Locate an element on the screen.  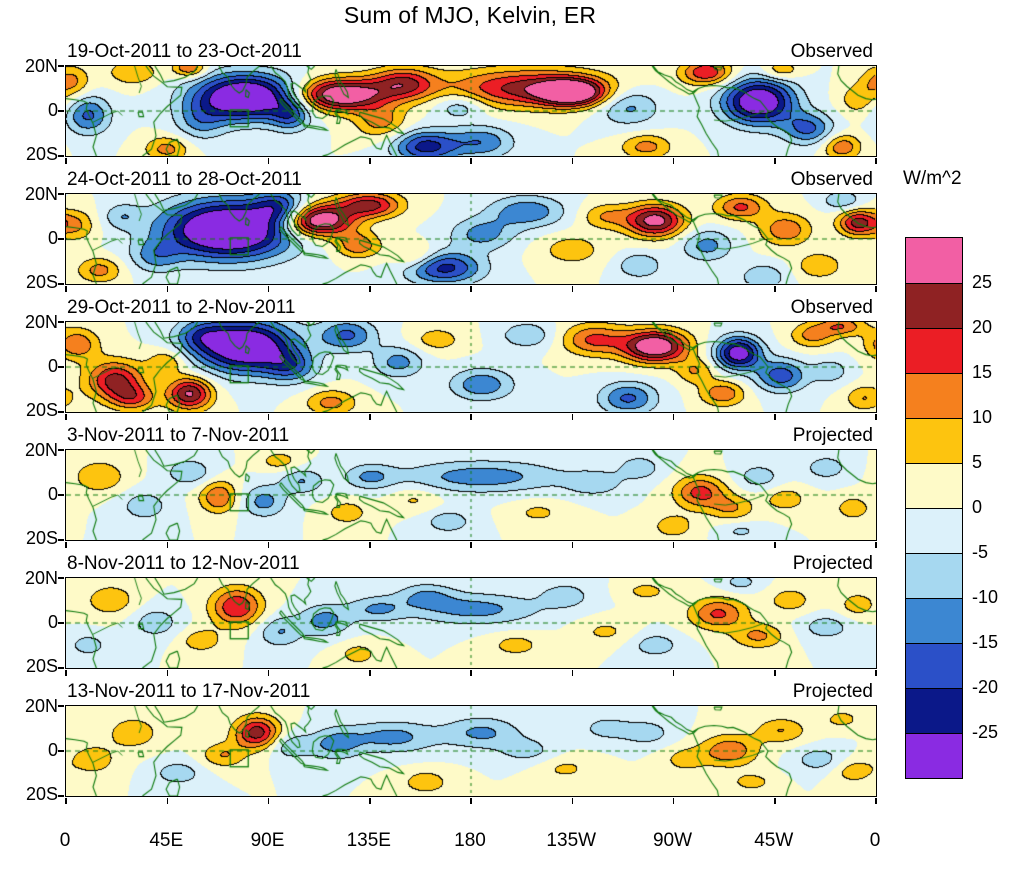
x-axis-tick-label: 90E is located at coordinates (267, 840).